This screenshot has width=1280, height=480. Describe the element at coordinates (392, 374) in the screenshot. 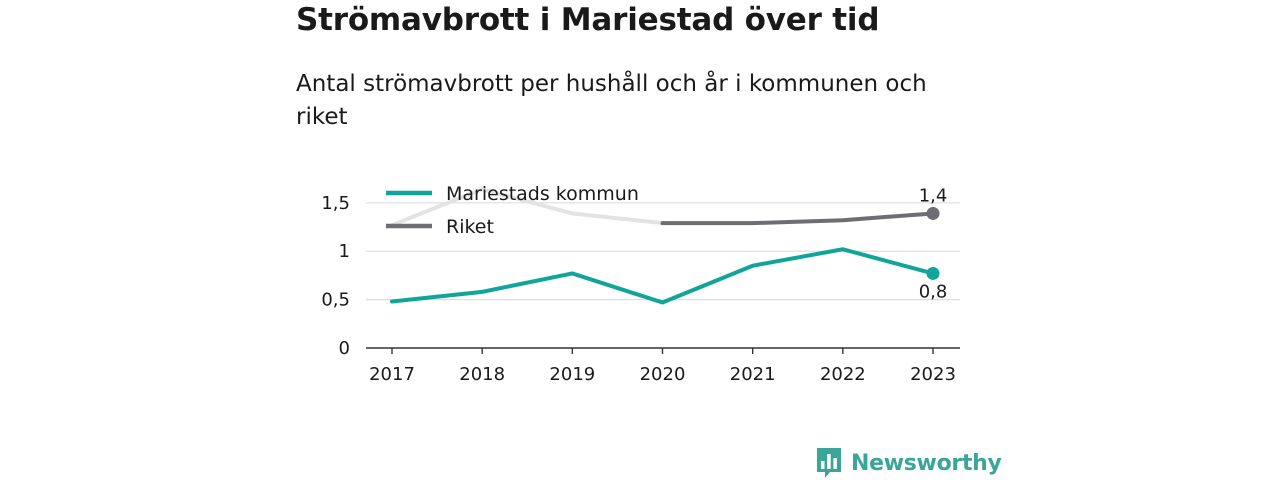

I see `x-tick-label-0: 2017` at that location.